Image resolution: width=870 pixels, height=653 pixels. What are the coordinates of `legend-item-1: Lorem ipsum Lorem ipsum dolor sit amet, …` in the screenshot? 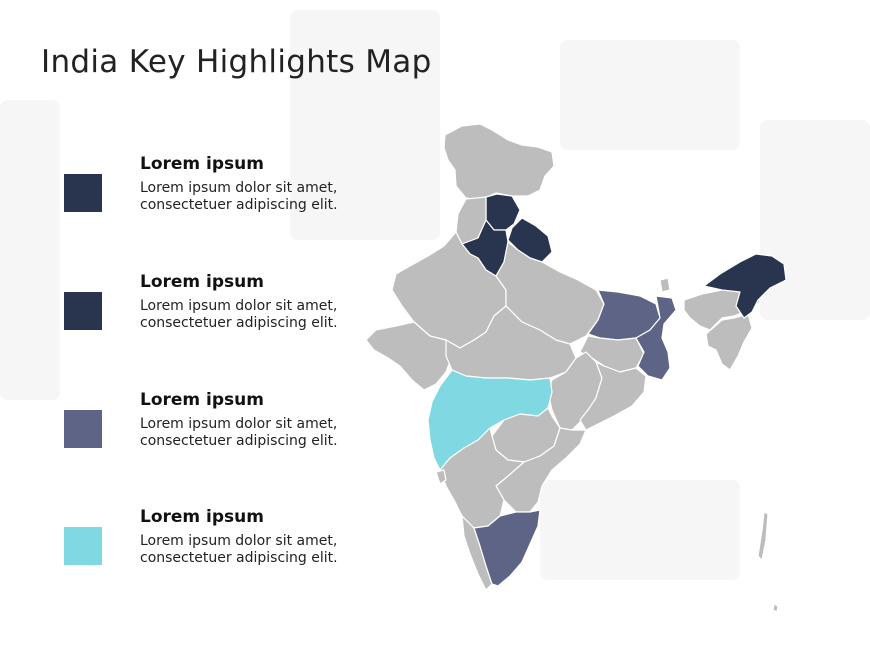 It's located at (204, 204).